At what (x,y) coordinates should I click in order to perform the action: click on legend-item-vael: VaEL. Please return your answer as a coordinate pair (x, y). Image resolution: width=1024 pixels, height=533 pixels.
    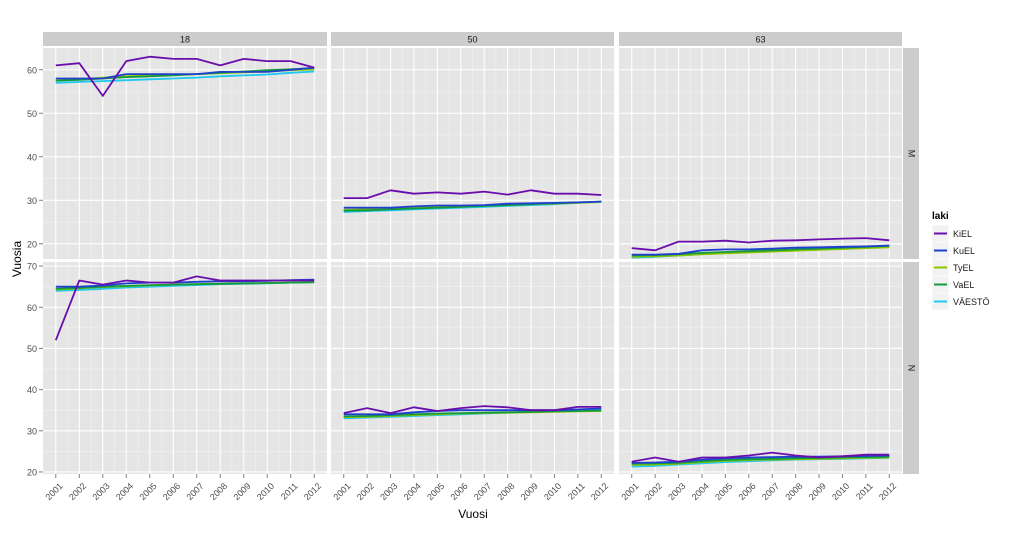
    Looking at the image, I should click on (952, 284).